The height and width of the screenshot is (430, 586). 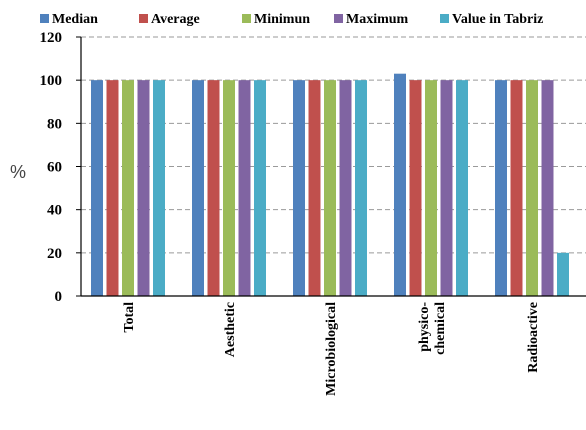 I want to click on y-tick-label: 20, so click(x=54, y=254).